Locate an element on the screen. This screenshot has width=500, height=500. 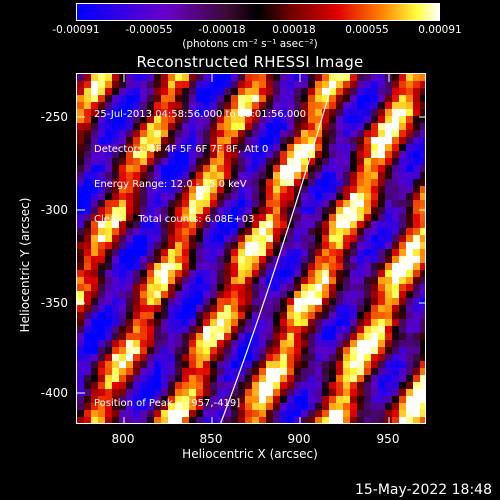
image-title: Reconstructed RHESSI Image is located at coordinates (250, 62).